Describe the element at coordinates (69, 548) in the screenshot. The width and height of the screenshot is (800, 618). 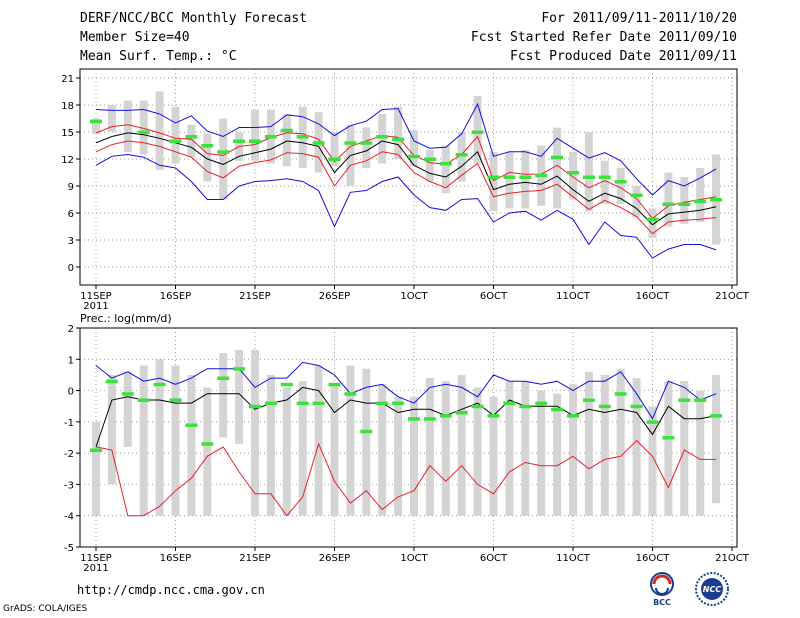
I see `y-tick-label: -5` at that location.